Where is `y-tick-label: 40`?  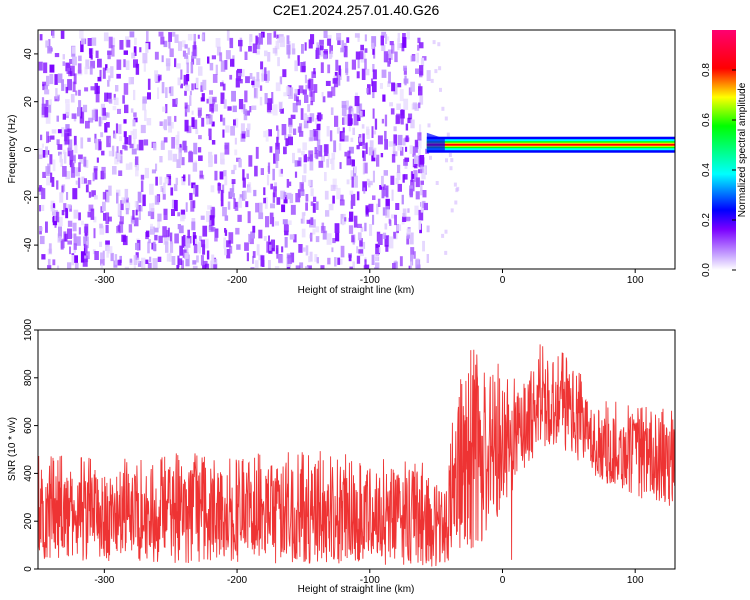 y-tick-label: 40 is located at coordinates (28, 54).